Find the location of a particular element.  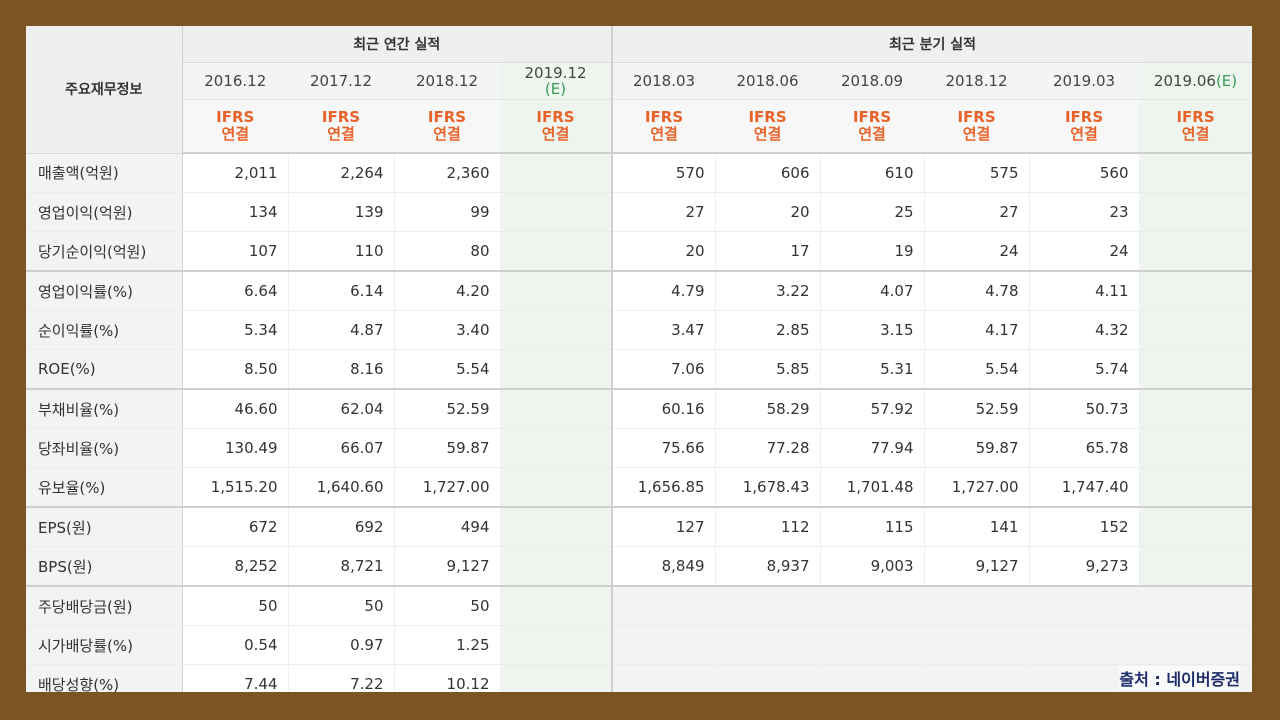

row-label-header: 주요재무정보 is located at coordinates (104, 90).